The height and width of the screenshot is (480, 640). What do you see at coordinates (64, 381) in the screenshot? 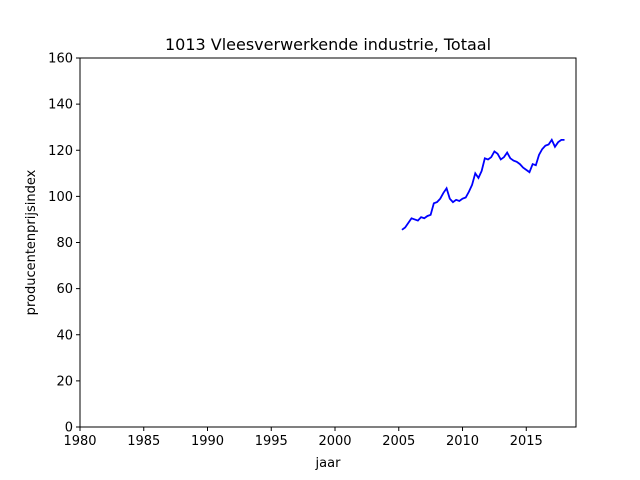
I see `y-tick-label: 20` at bounding box center [64, 381].